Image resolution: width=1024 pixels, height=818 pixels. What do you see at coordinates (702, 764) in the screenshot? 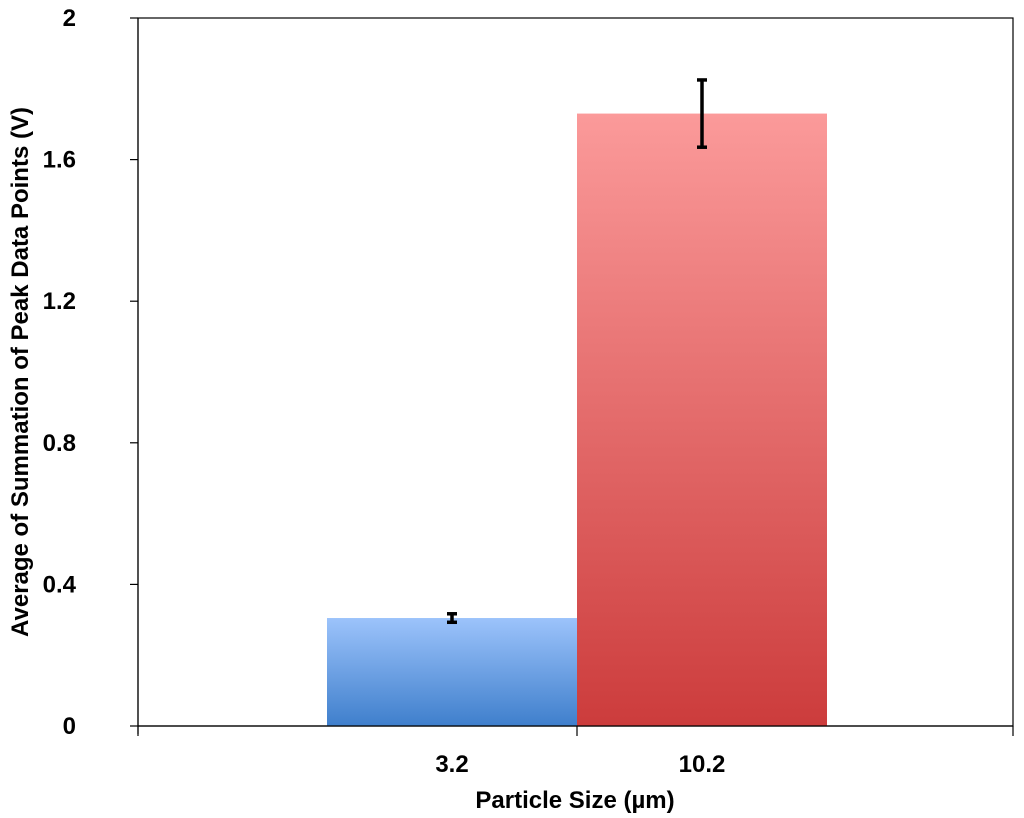
I see `x-tick-label: 10.2` at bounding box center [702, 764].